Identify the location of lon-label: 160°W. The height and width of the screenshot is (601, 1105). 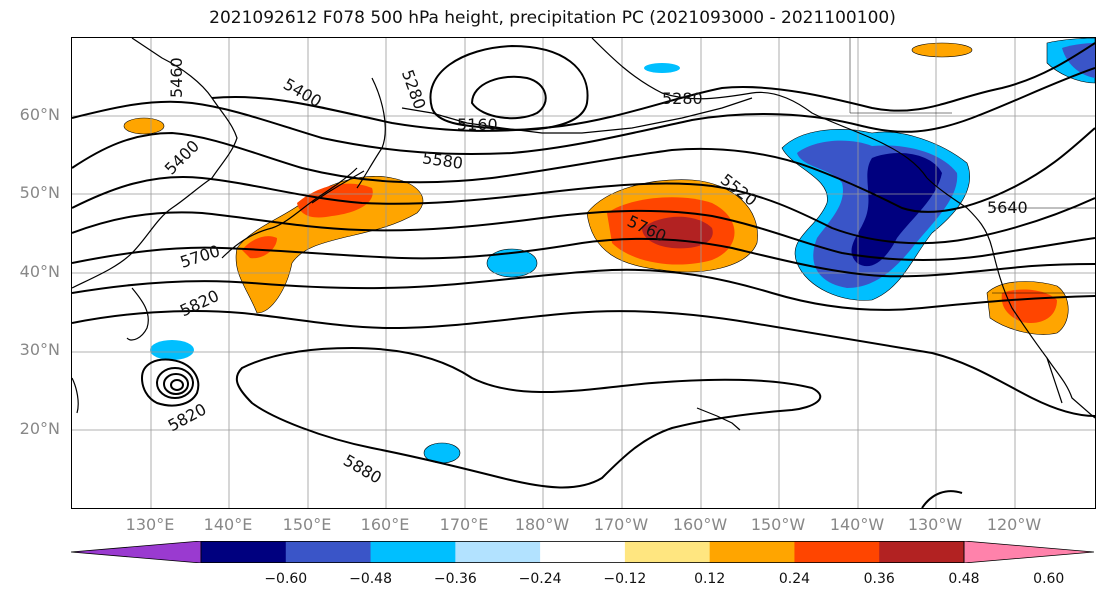
(700, 524).